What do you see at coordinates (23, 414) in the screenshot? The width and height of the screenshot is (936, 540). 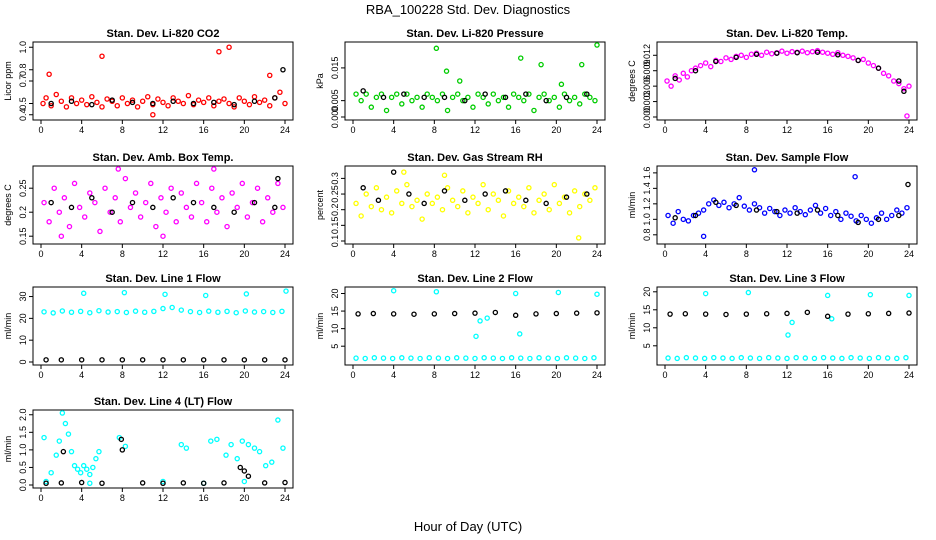 I see `y-tick-label: 2.0` at bounding box center [23, 414].